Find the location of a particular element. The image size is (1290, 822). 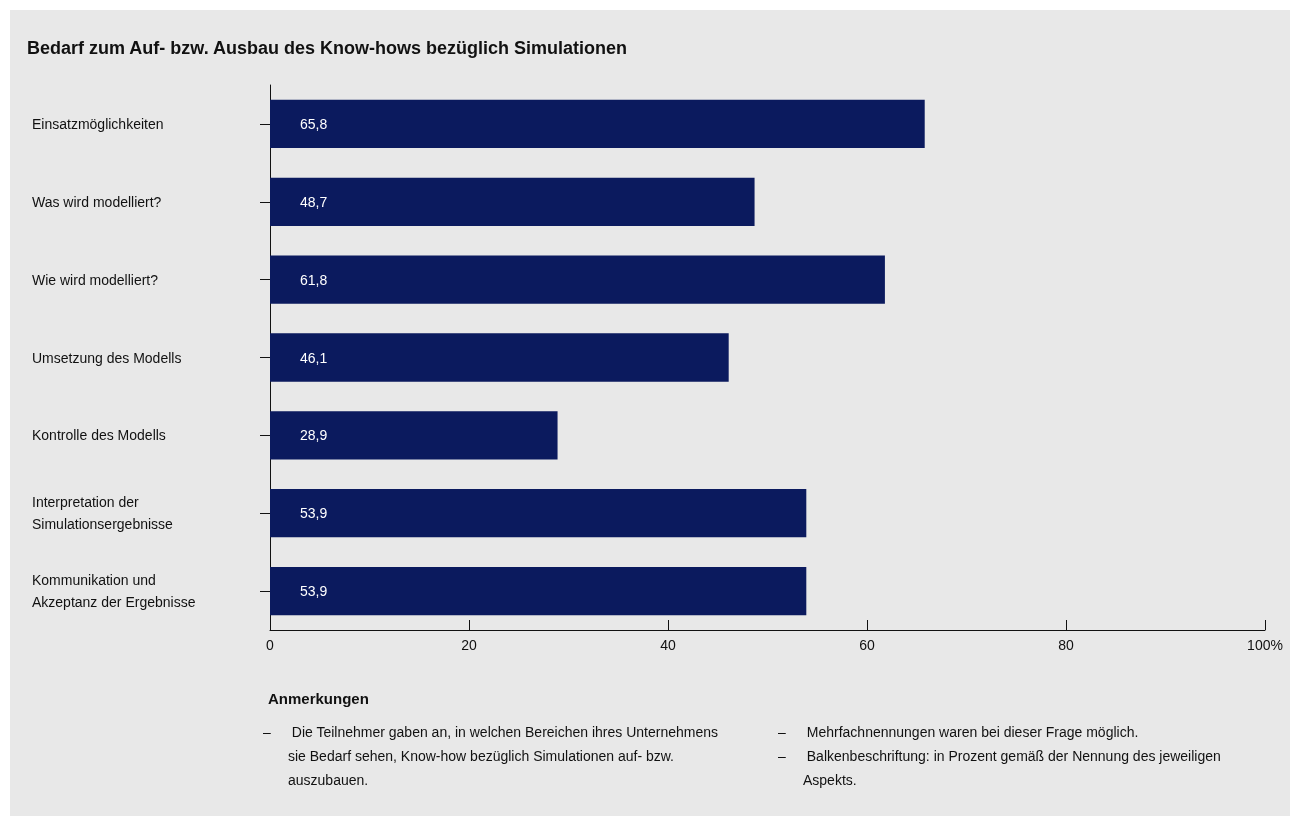

text: – Mehrfachnennungen waren bei dieser Frage möglich. is located at coordinates (959, 732).